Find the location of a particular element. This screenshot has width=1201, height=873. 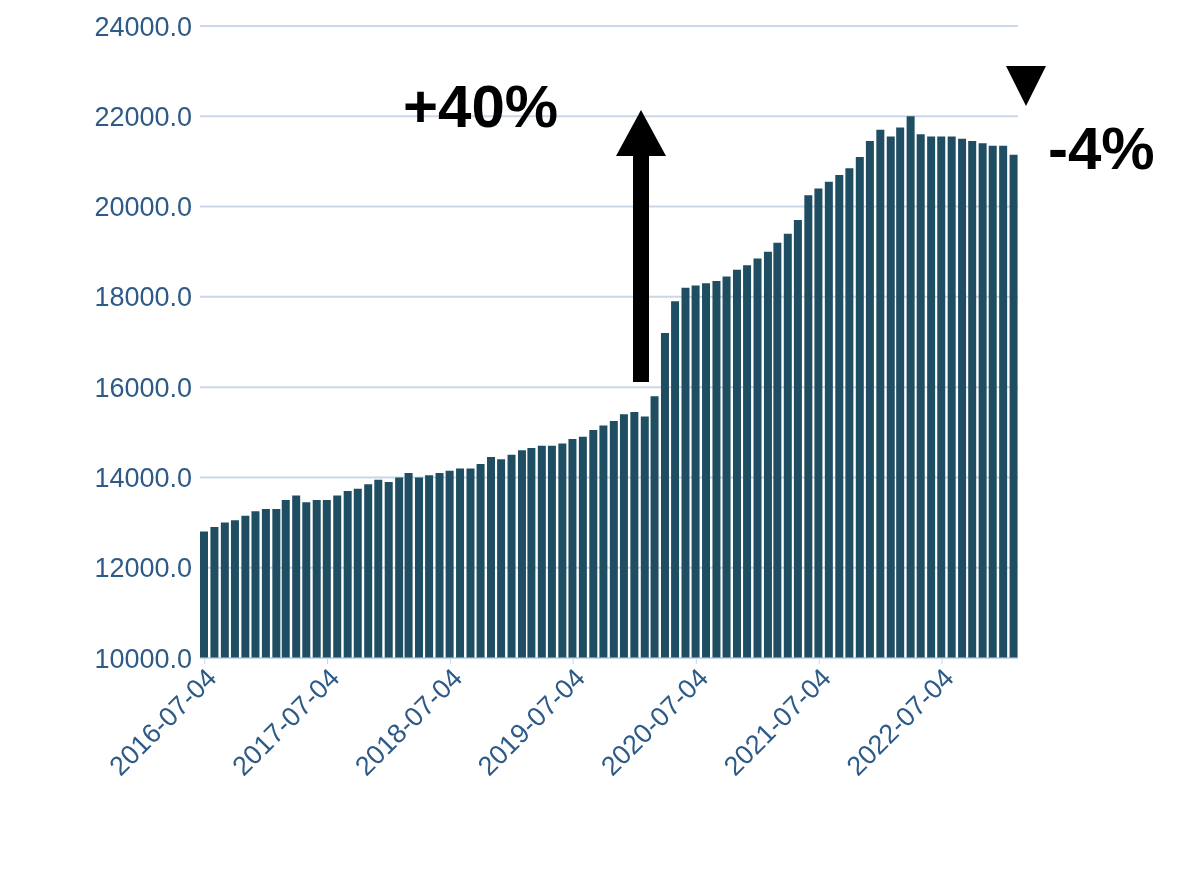

y-tick-label: 16000.0 is located at coordinates (143, 387).